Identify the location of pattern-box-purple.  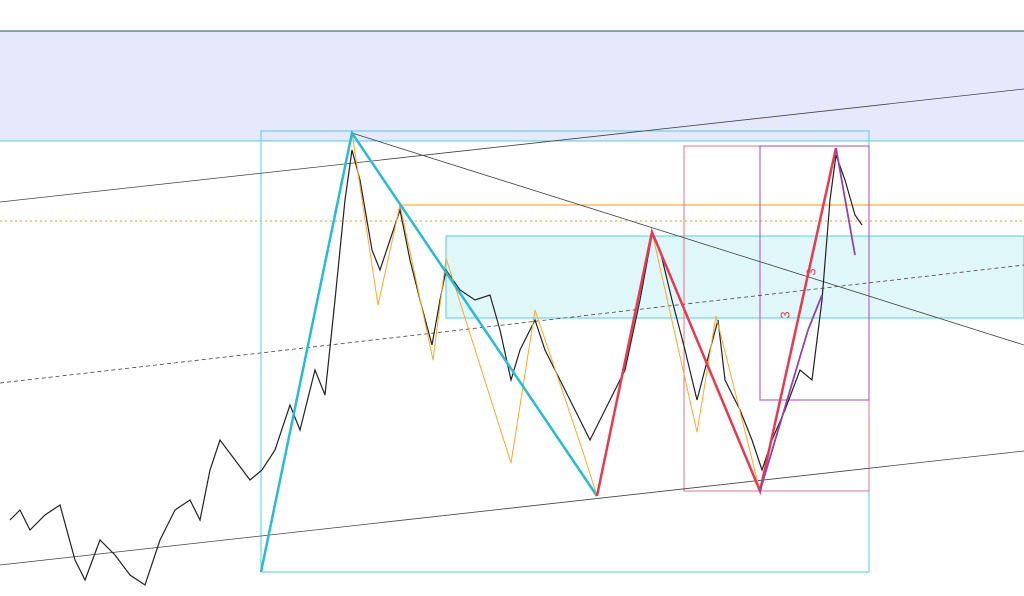
(814, 273).